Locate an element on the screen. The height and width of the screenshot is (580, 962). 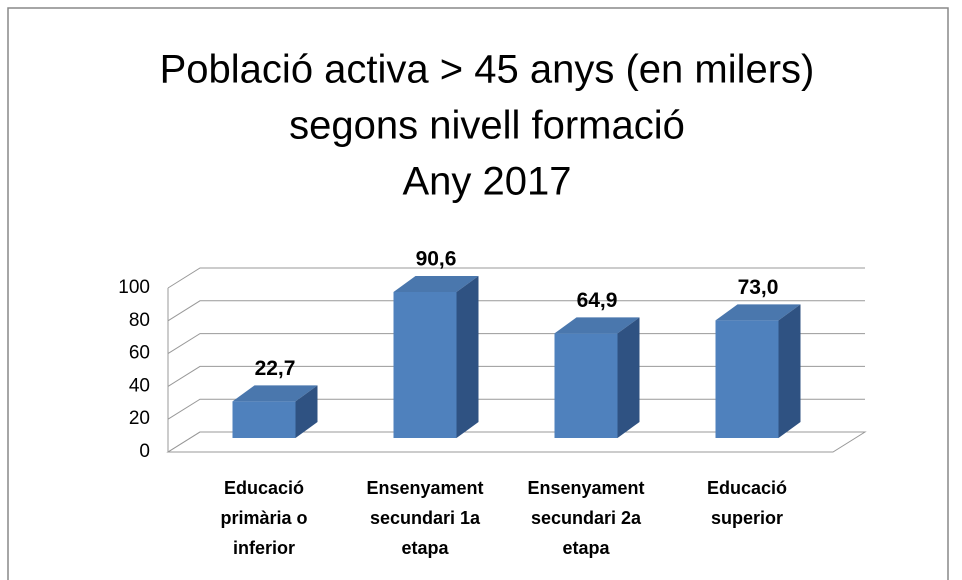
x-tick-label: Educació superior is located at coordinates (747, 503).